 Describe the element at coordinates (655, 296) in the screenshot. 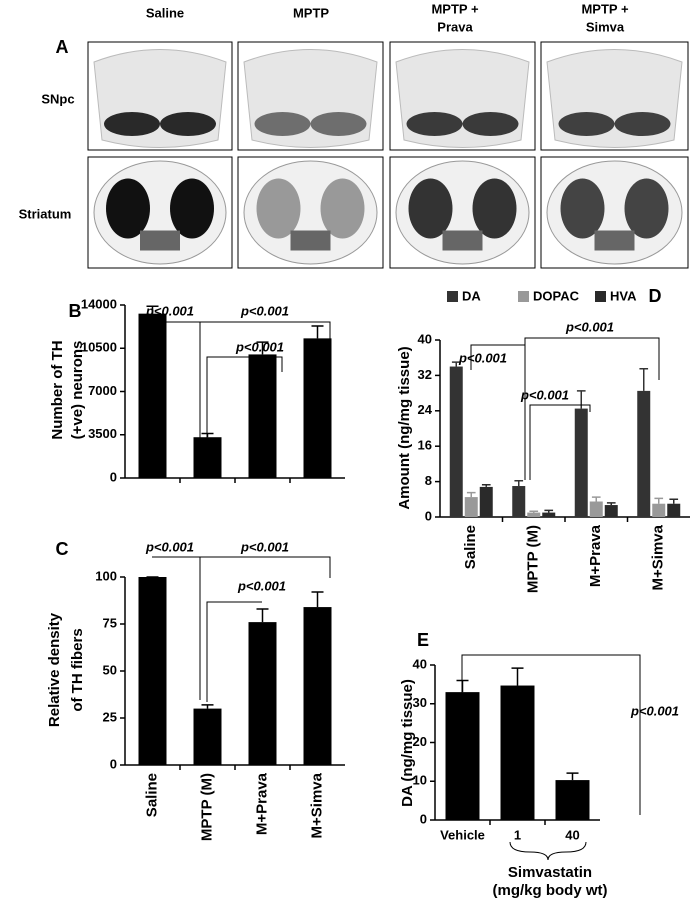

I see `panel-label: D` at that location.